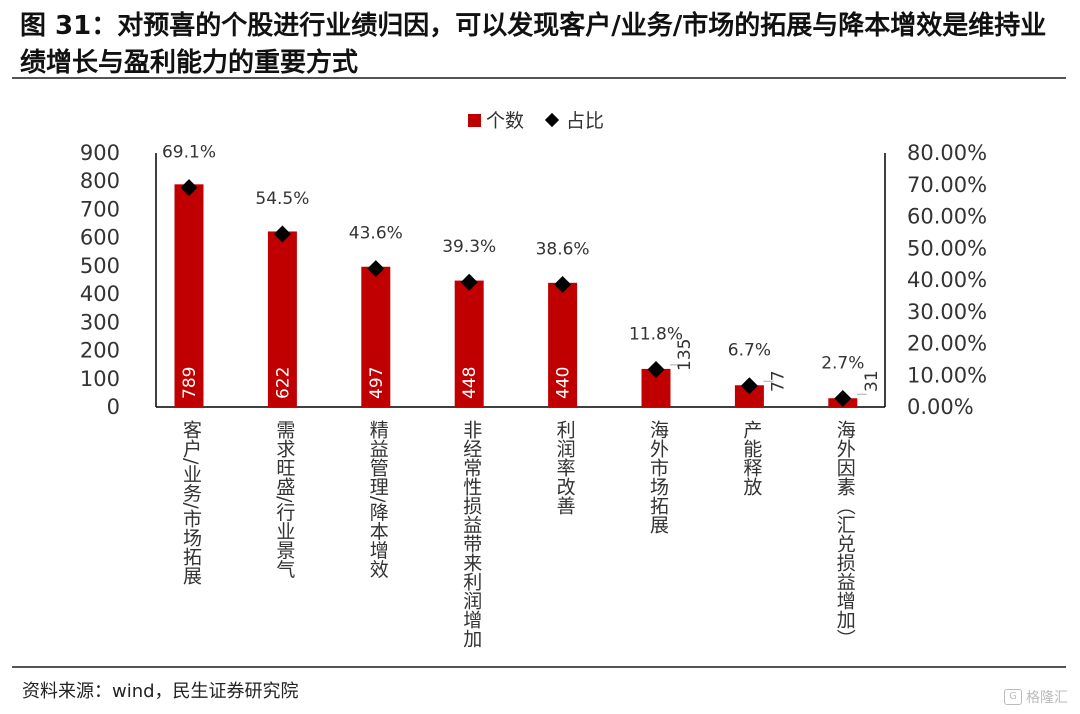 The image size is (1080, 714). What do you see at coordinates (842, 363) in the screenshot?
I see `share-value-label: 2.7%` at bounding box center [842, 363].